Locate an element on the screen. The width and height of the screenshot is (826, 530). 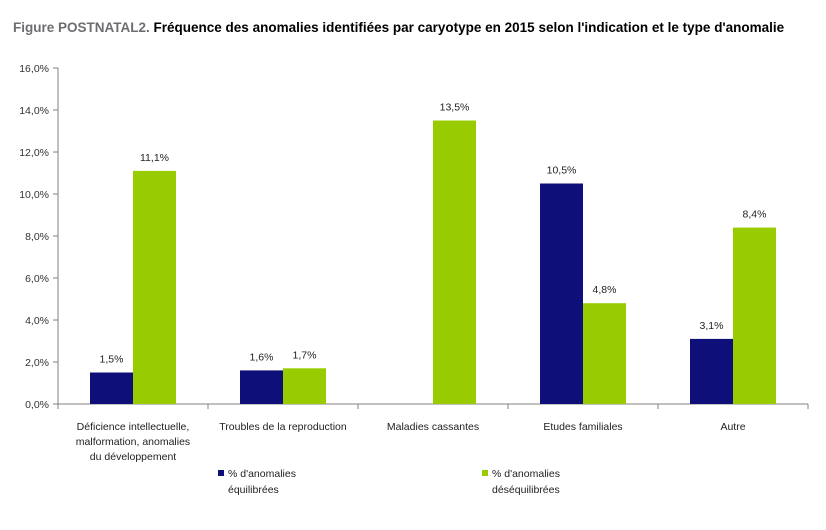
data-label: 4,8% is located at coordinates (605, 290).